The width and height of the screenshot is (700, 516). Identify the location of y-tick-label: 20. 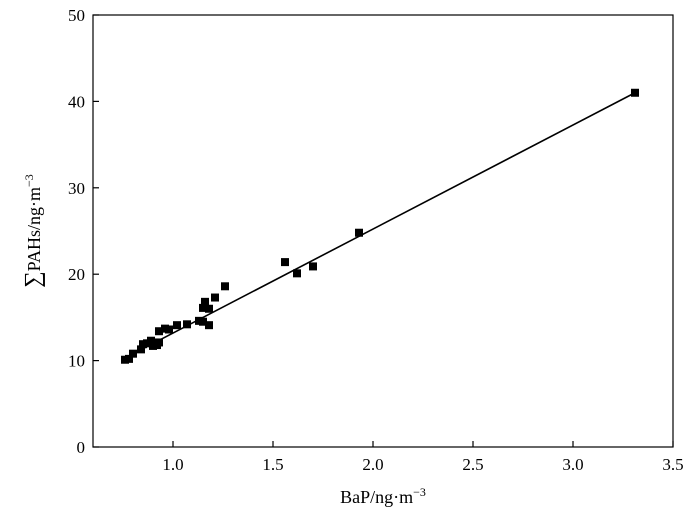
(76, 274).